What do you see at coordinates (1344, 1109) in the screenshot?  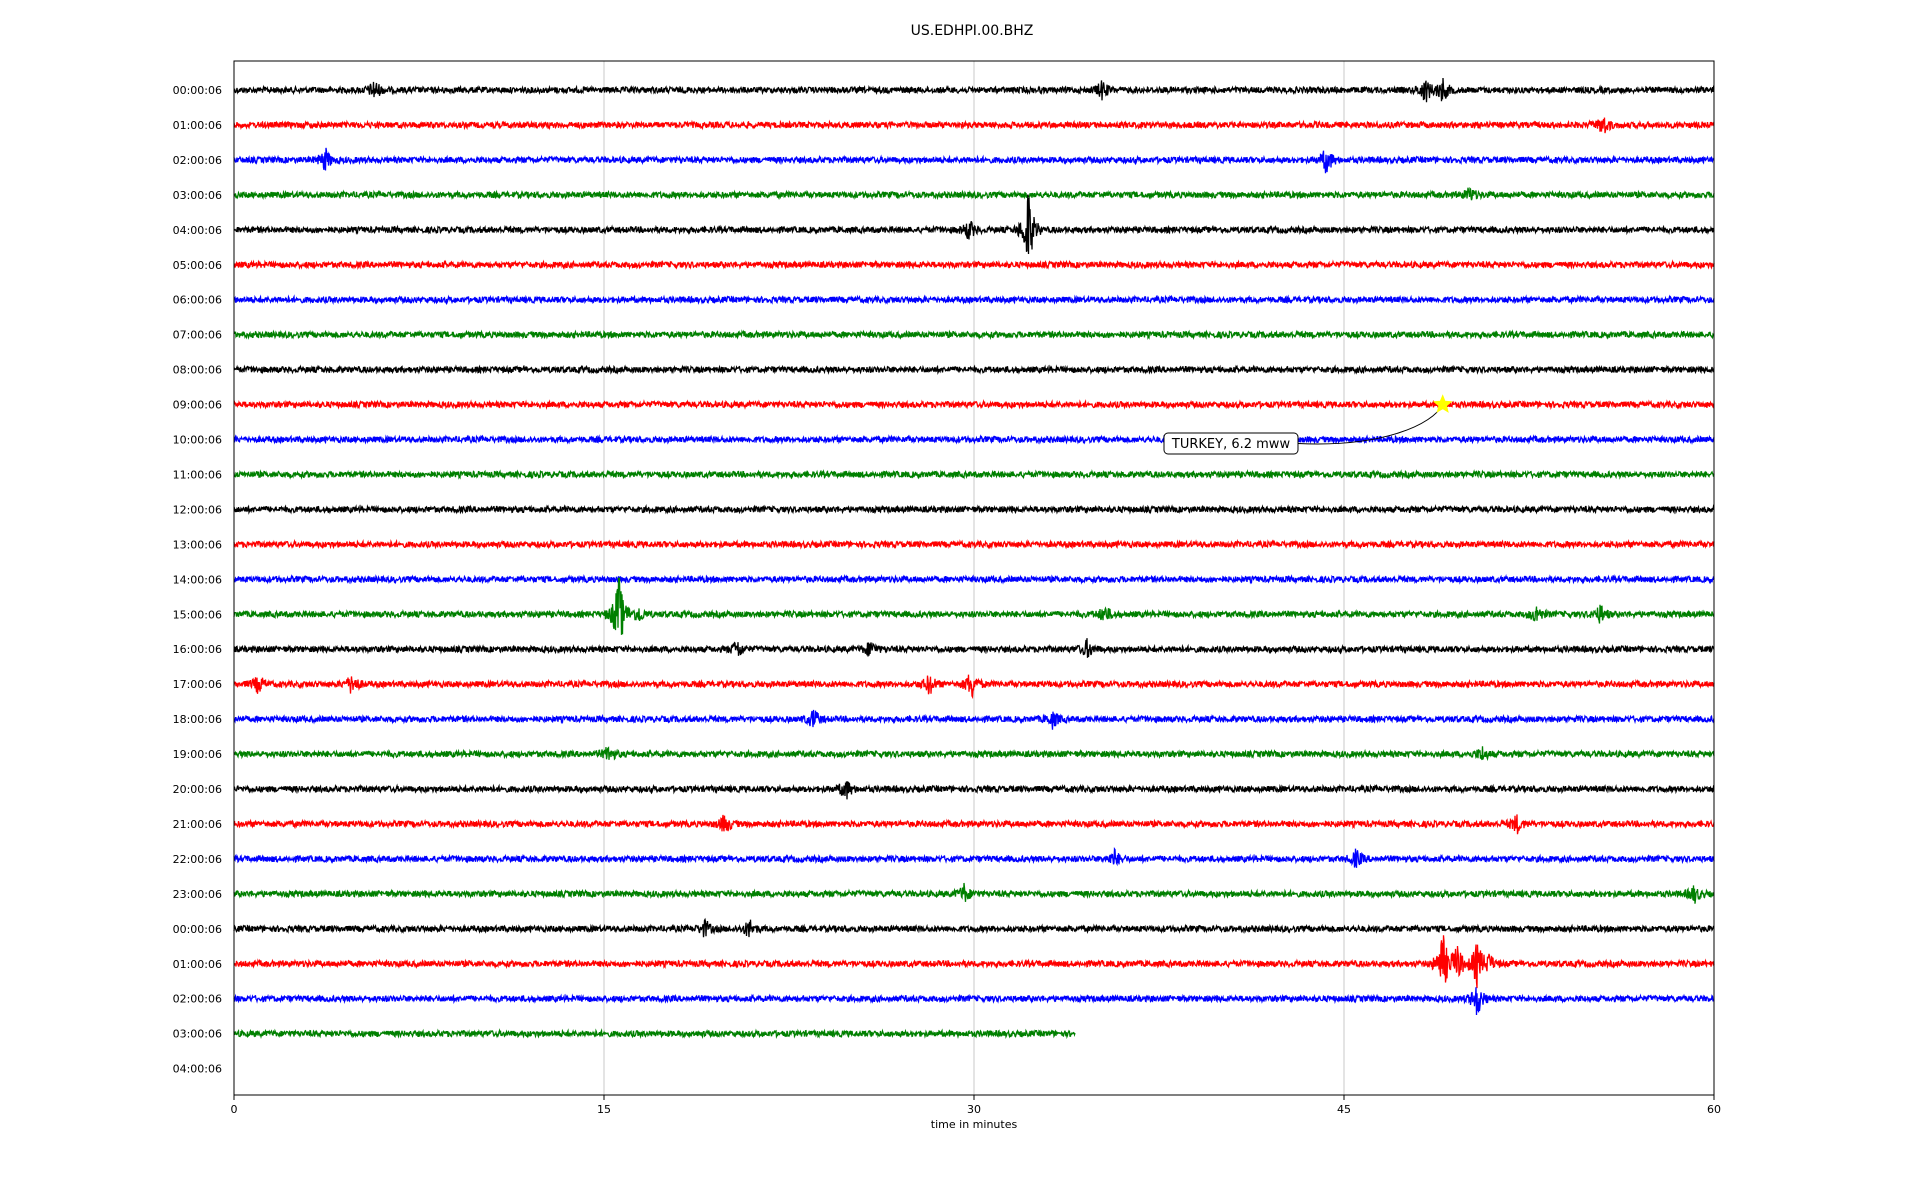 I see `x-tick-label: 45` at bounding box center [1344, 1109].